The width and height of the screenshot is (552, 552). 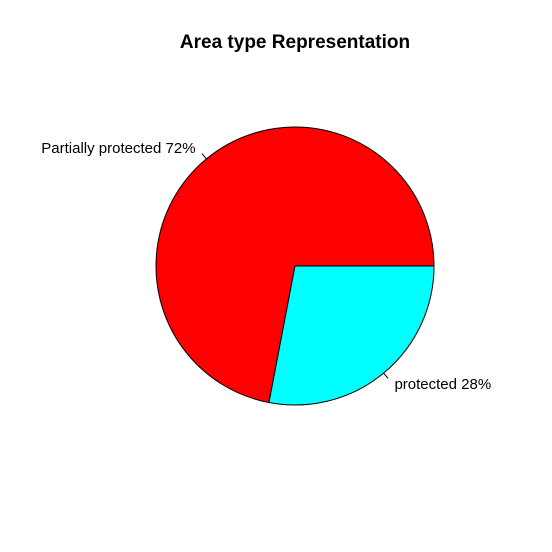 What do you see at coordinates (118, 148) in the screenshot?
I see `pie-label-0: Partially protected 72%` at bounding box center [118, 148].